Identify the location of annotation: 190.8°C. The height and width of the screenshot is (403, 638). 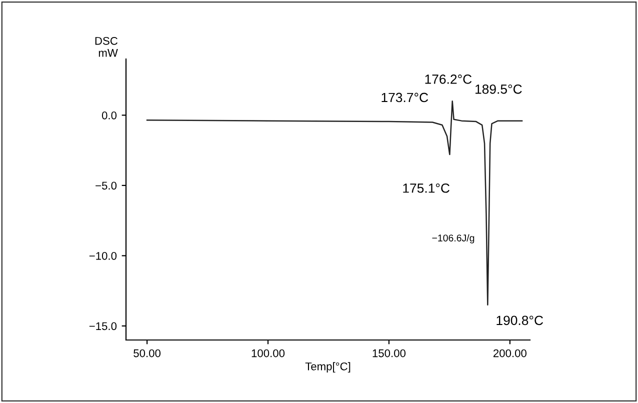
(520, 321).